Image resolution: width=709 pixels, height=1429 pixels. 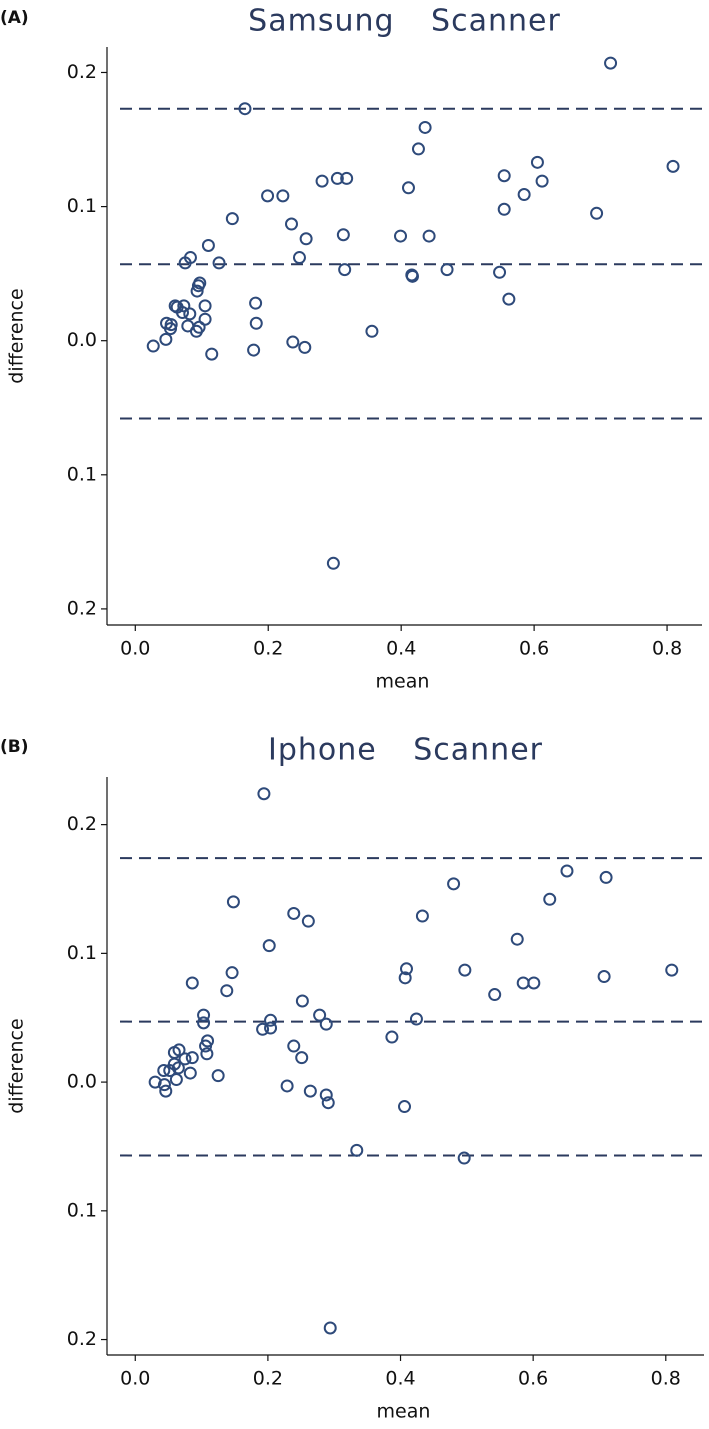 I want to click on x-tick-label: 0.8, so click(x=666, y=1379).